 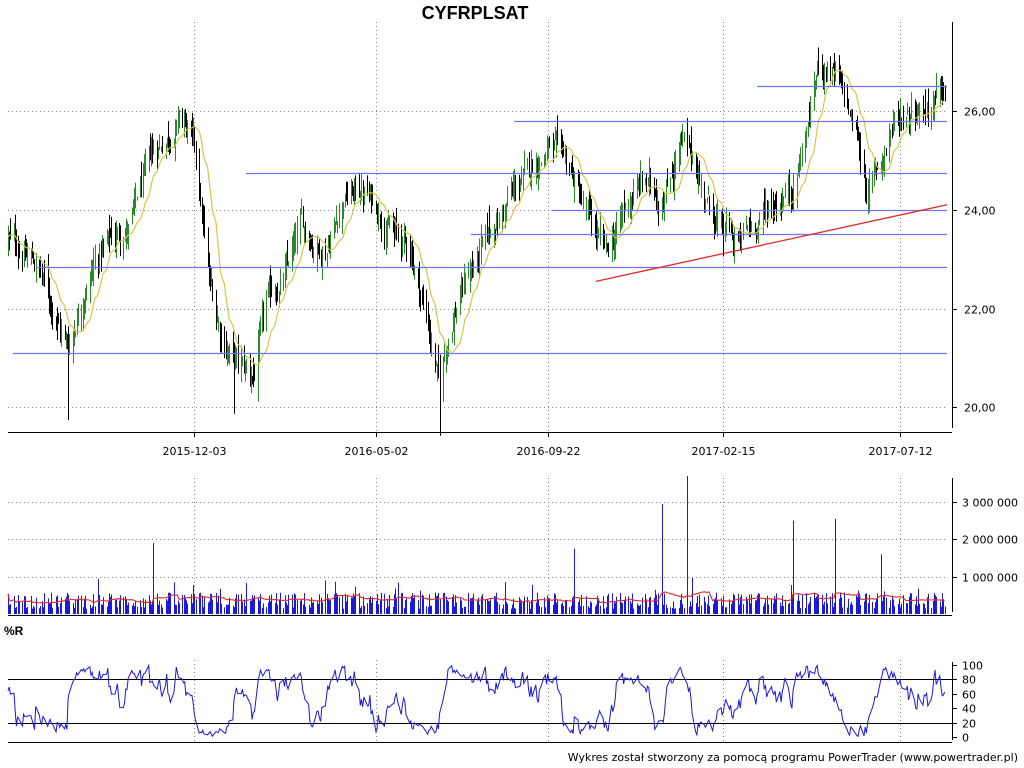 What do you see at coordinates (549, 451) in the screenshot?
I see `x-tick-label: 2016-09-22` at bounding box center [549, 451].